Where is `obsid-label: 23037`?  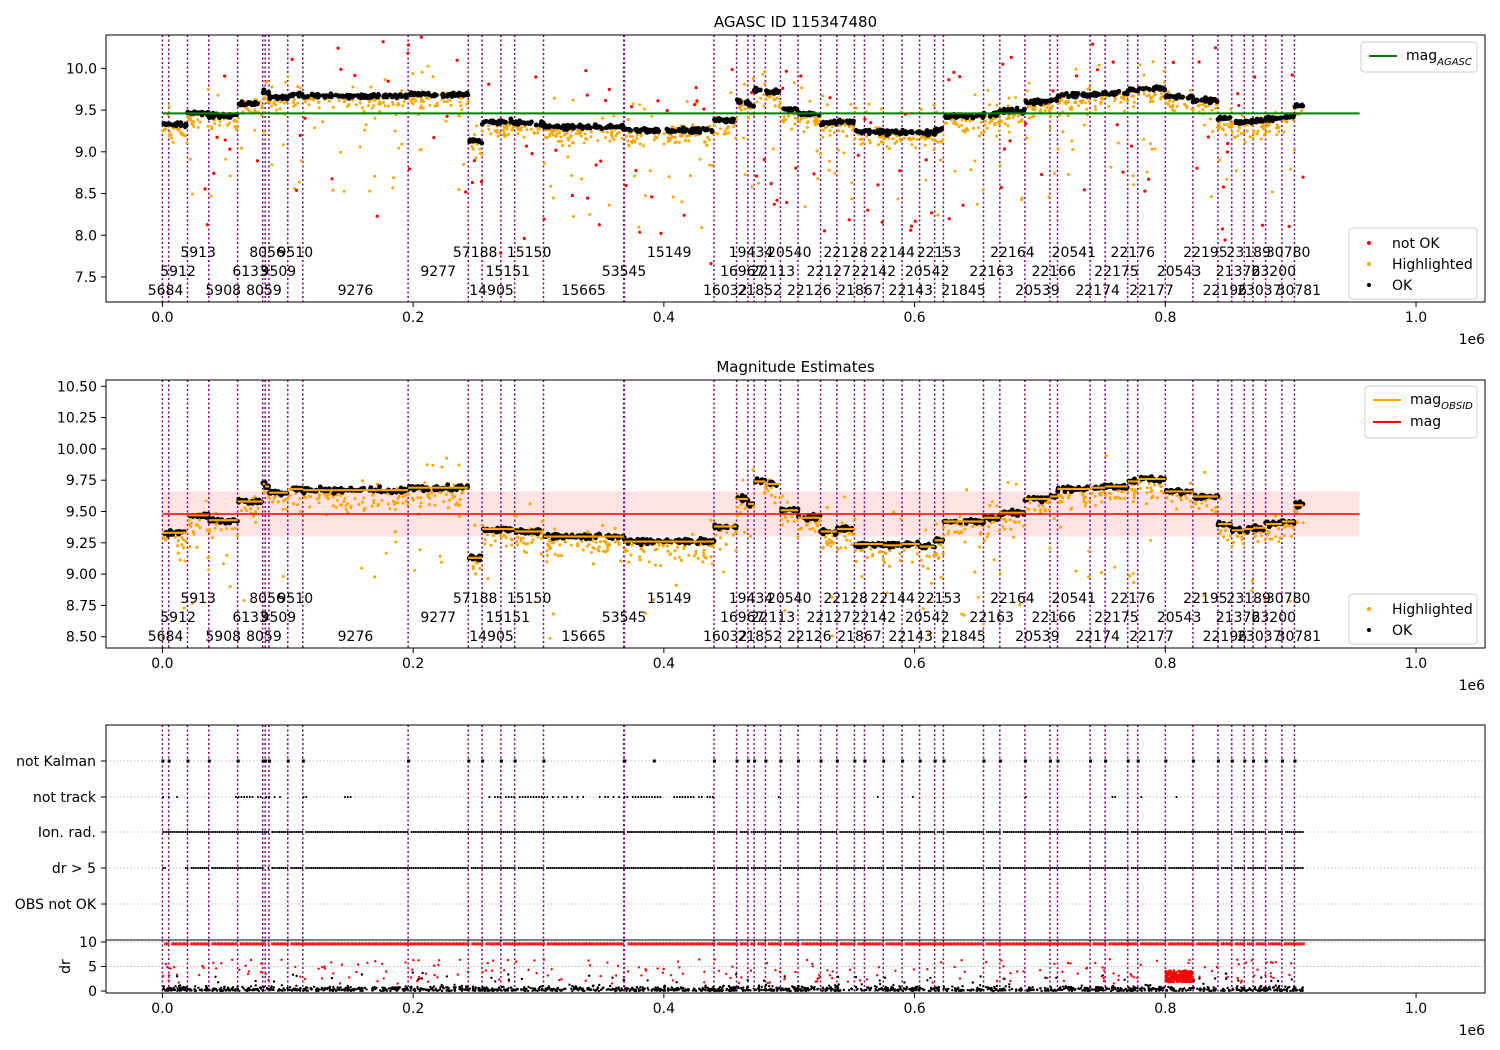
obsid-label: 23037 is located at coordinates (1259, 291).